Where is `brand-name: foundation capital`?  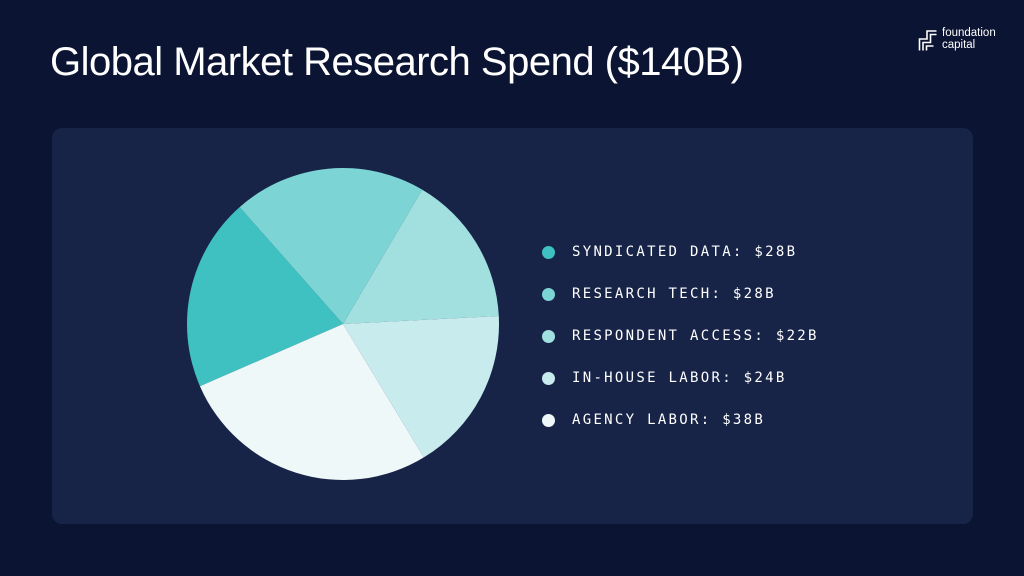 brand-name: foundation capital is located at coordinates (969, 39).